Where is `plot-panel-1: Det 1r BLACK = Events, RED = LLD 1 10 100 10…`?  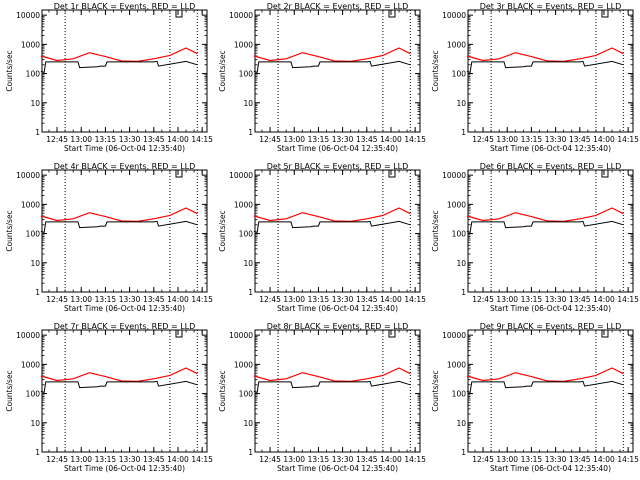 plot-panel-1: Det 1r BLACK = Events, RED = LLD 1 10 100 10… is located at coordinates (109, 77).